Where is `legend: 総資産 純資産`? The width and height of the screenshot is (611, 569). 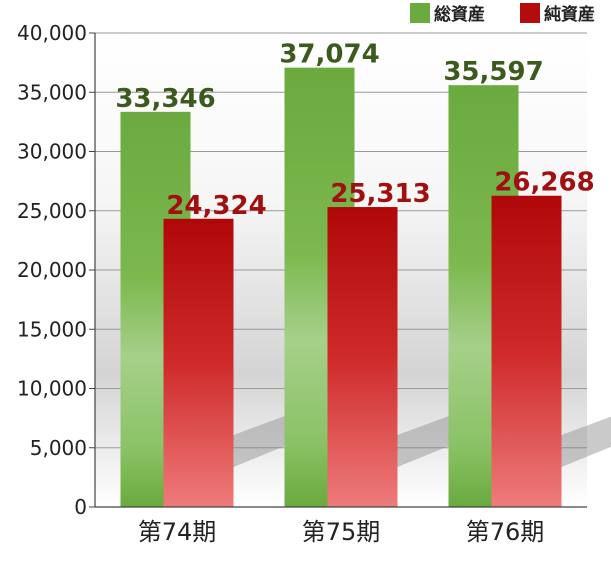 legend: 総資産 純資産 is located at coordinates (502, 14).